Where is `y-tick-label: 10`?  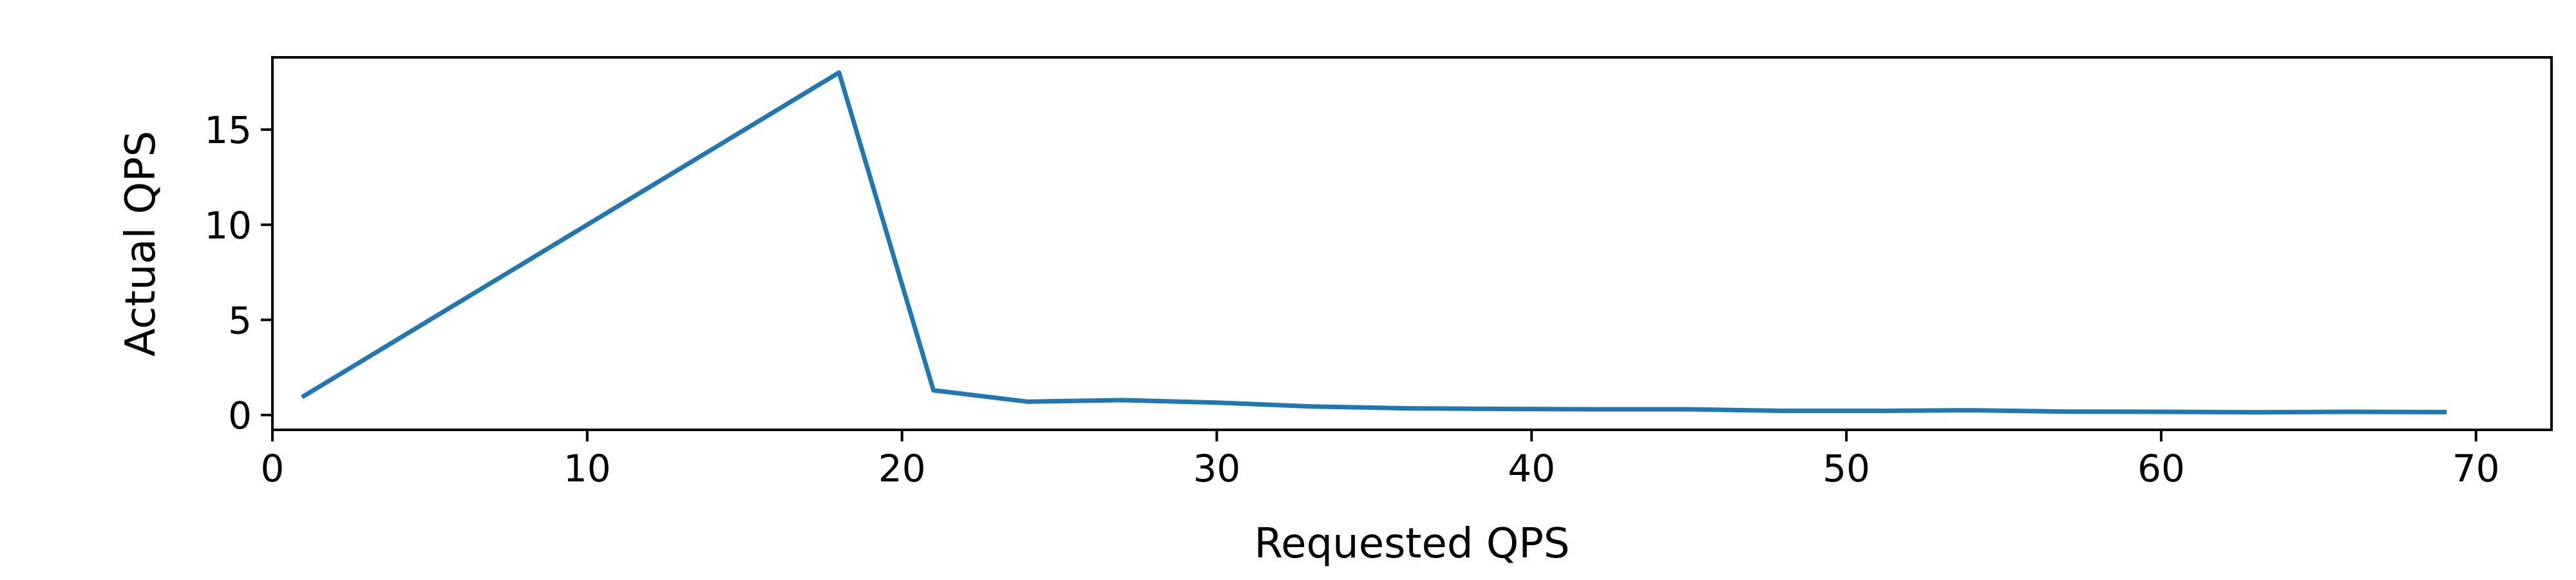
y-tick-label: 10 is located at coordinates (228, 225).